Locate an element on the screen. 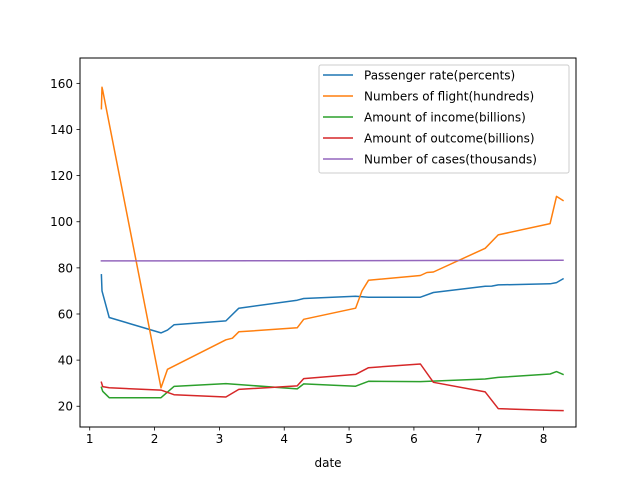 The height and width of the screenshot is (480, 640). y-tick-label: 60 is located at coordinates (65, 314).